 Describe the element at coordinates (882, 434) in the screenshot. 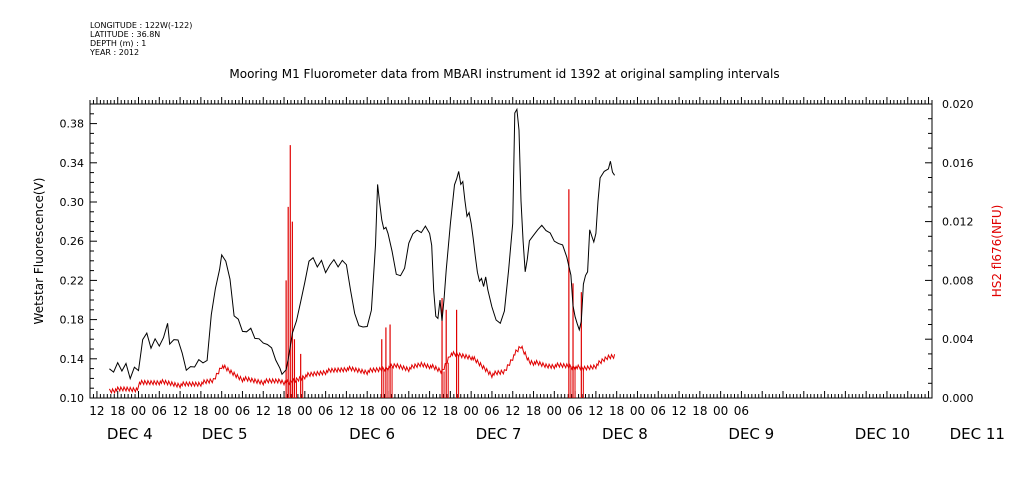

I see `date-label: DEC 10` at that location.